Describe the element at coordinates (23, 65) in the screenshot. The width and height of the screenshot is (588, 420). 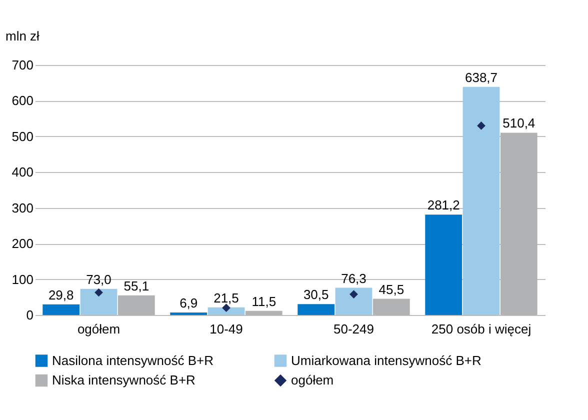
I see `y-tick-label: 700` at that location.